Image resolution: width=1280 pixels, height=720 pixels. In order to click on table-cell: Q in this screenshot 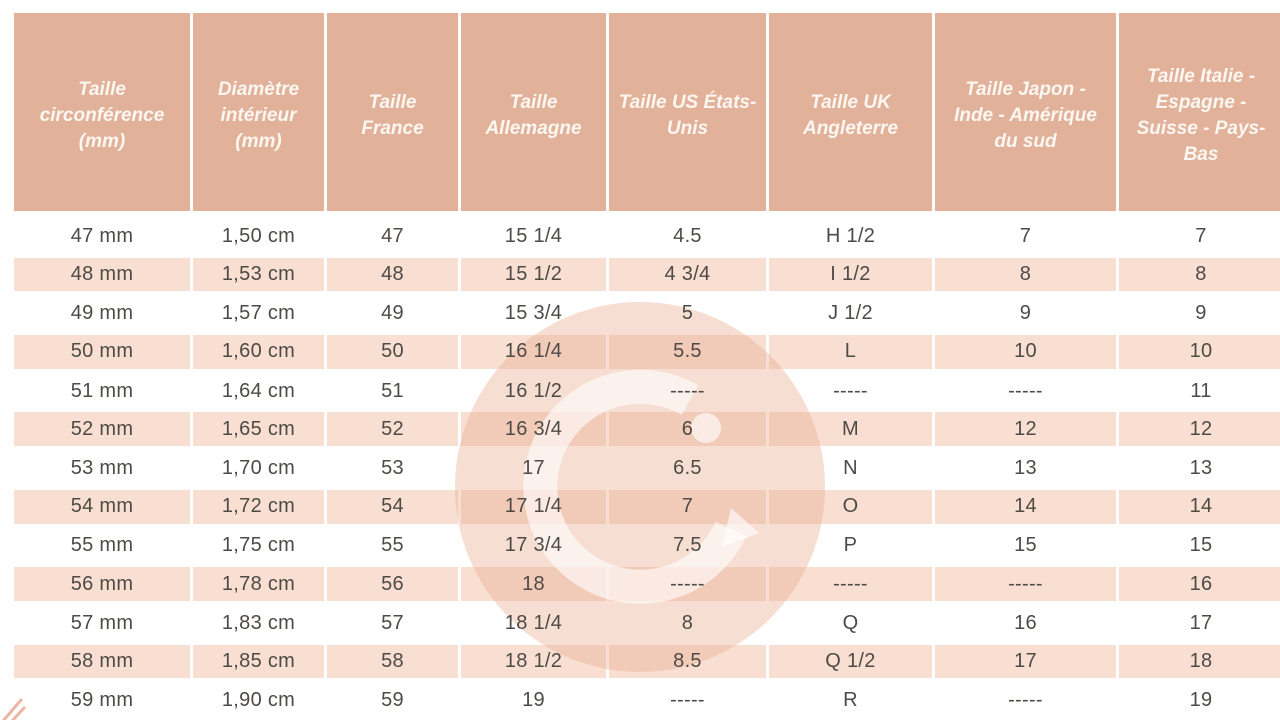, I will do `click(850, 623)`.